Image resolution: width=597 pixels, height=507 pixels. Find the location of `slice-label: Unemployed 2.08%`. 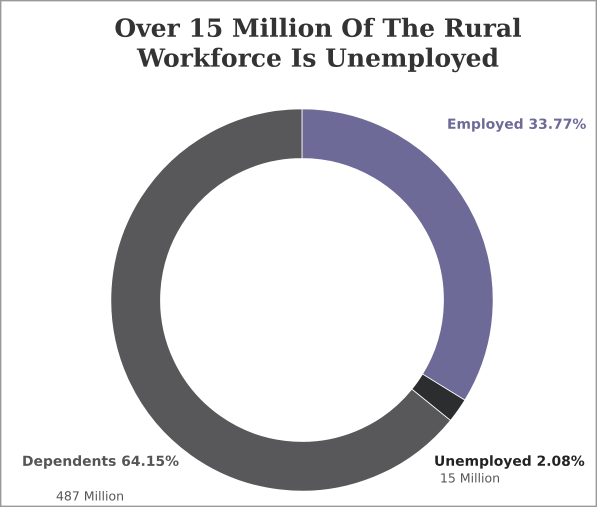

slice-label: Unemployed 2.08% is located at coordinates (509, 462).